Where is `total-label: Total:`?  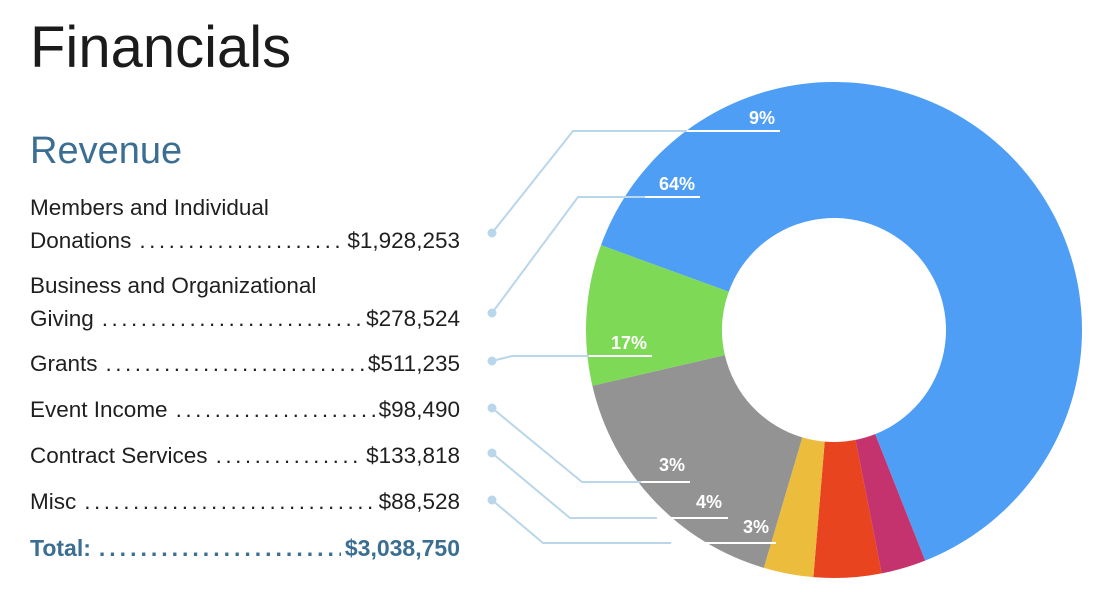 total-label: Total: is located at coordinates (60, 548).